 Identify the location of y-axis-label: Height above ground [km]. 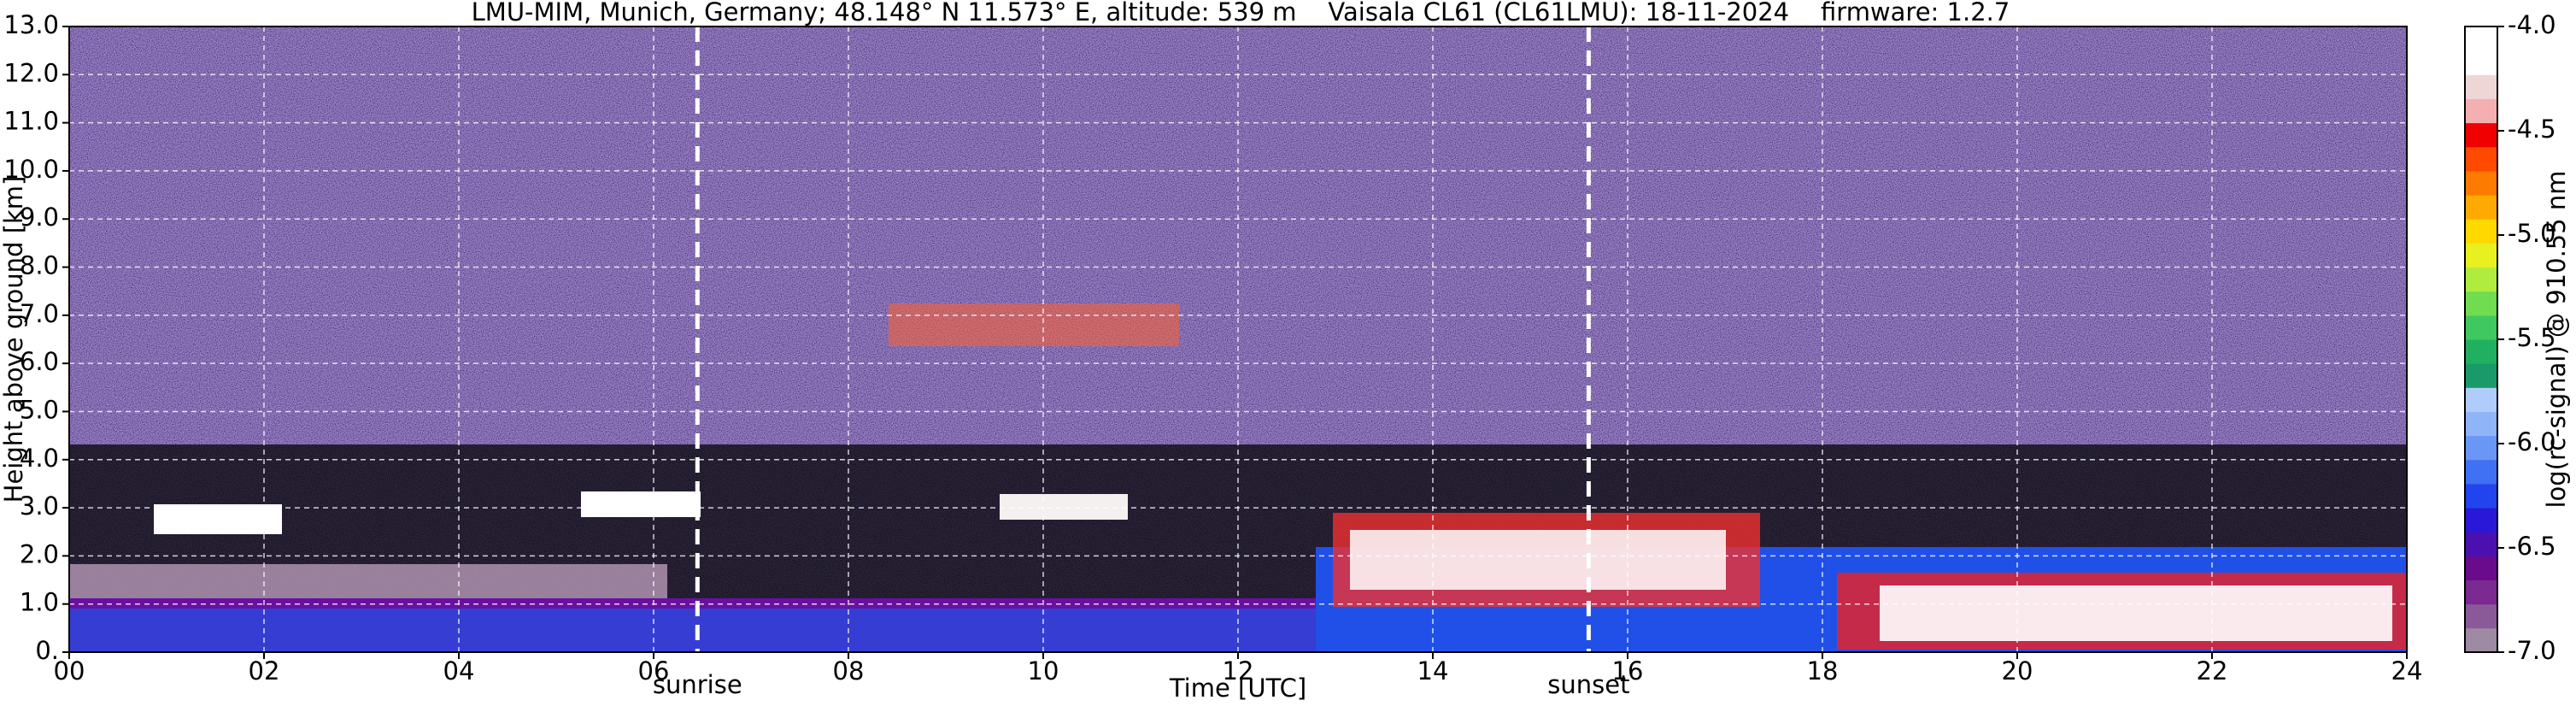
(14, 339).